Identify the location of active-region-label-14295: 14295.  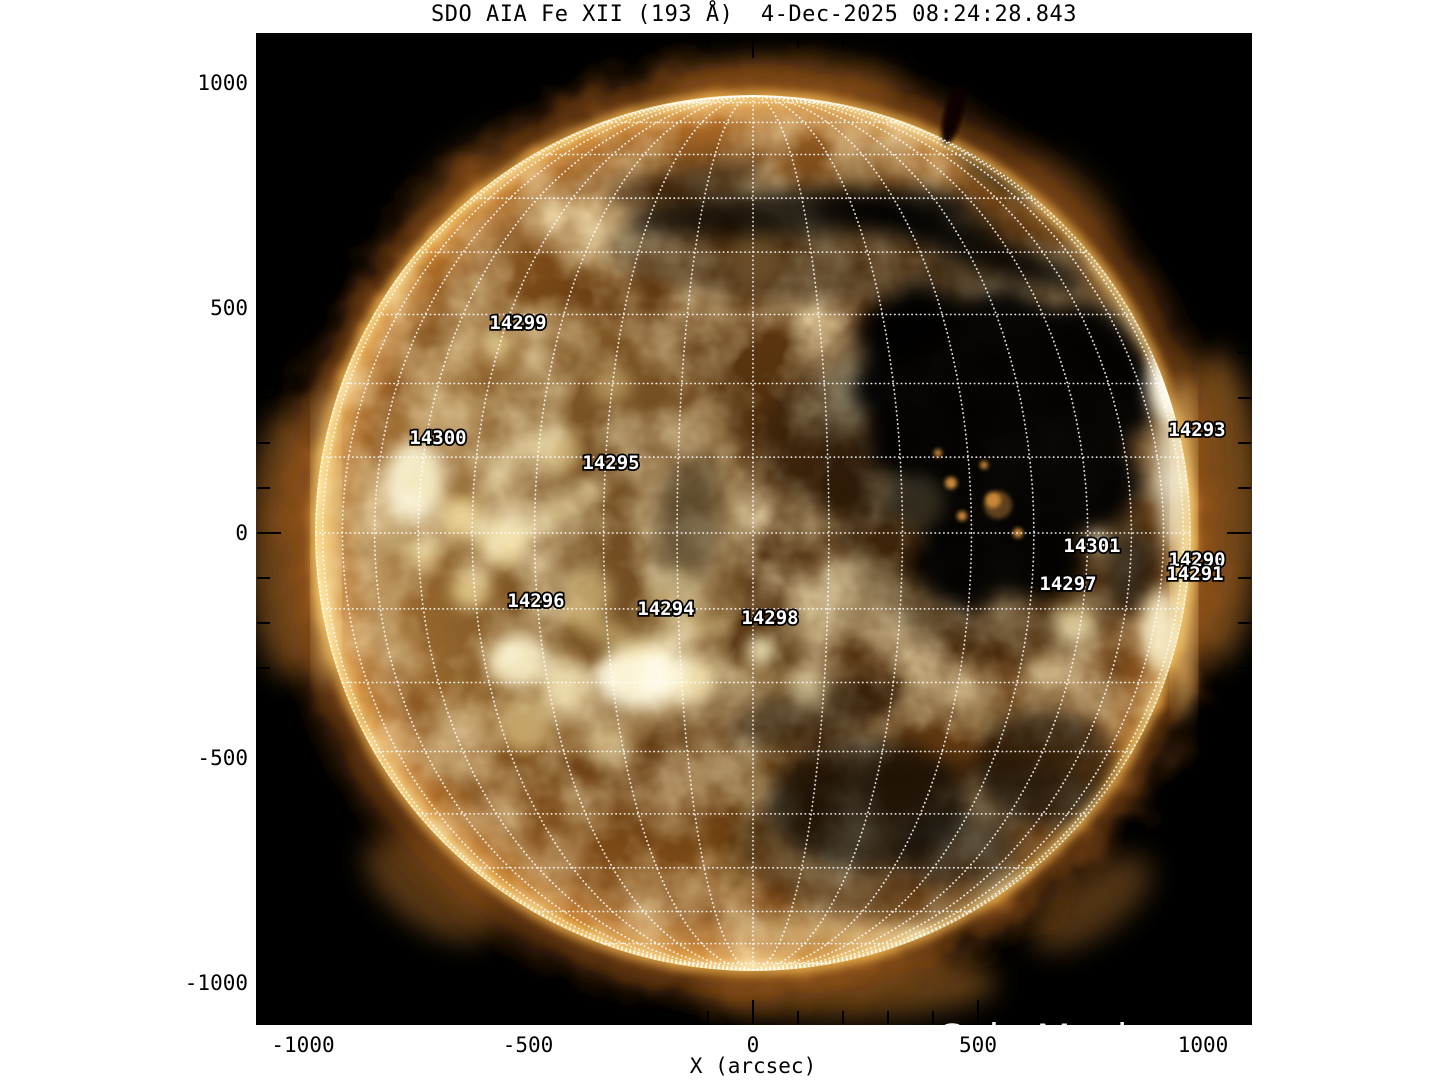
(610, 463).